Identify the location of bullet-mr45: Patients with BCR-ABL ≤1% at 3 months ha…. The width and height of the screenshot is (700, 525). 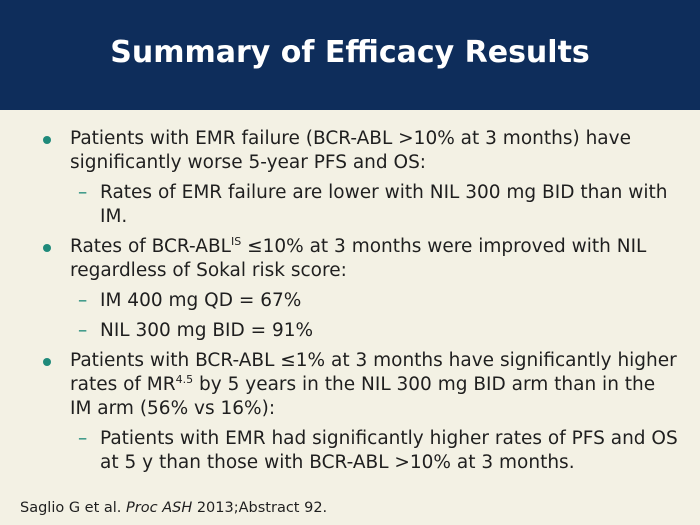
(358, 385).